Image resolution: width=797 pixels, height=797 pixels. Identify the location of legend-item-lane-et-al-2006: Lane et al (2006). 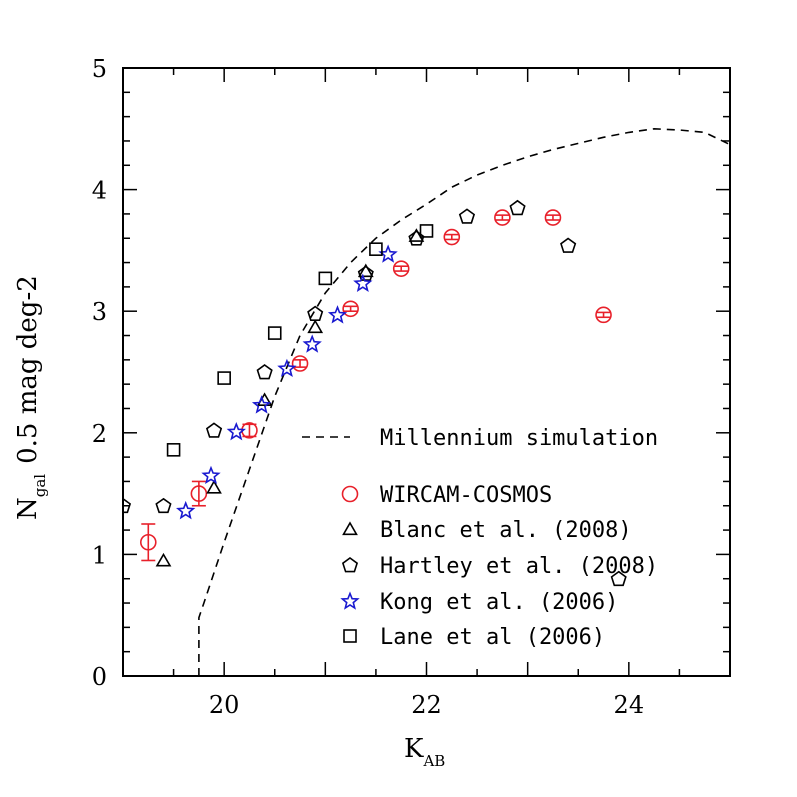
(474, 637).